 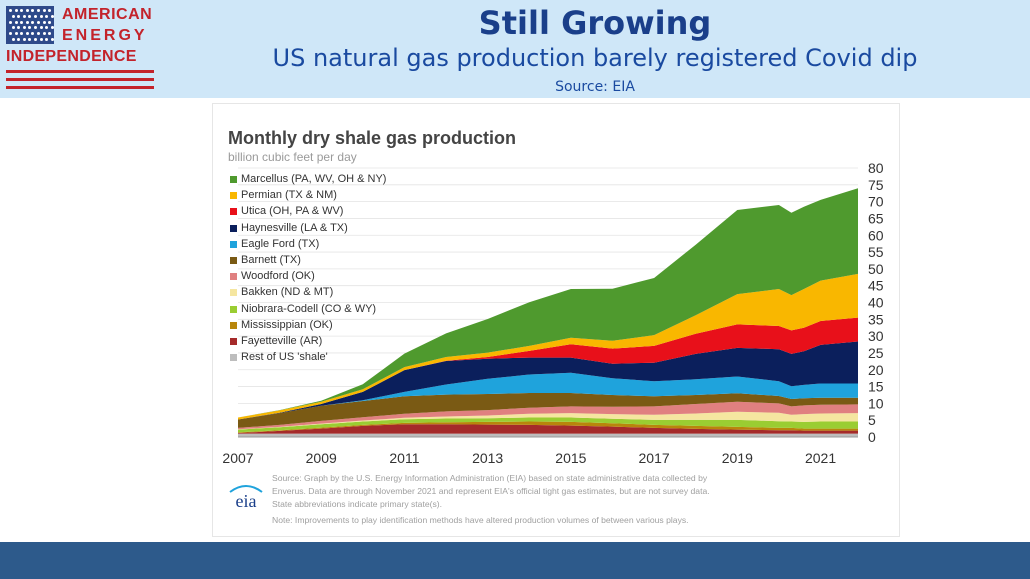 What do you see at coordinates (309, 308) in the screenshot?
I see `legend-label: Niobrara-Codell (CO & WY)` at bounding box center [309, 308].